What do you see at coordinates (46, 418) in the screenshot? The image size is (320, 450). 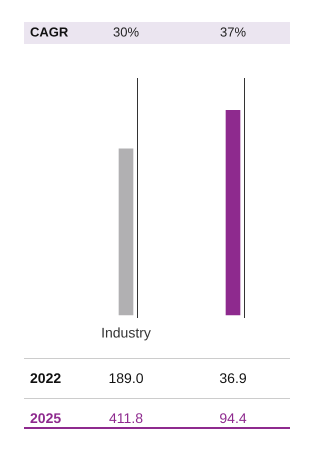 I see `text: 2025` at bounding box center [46, 418].